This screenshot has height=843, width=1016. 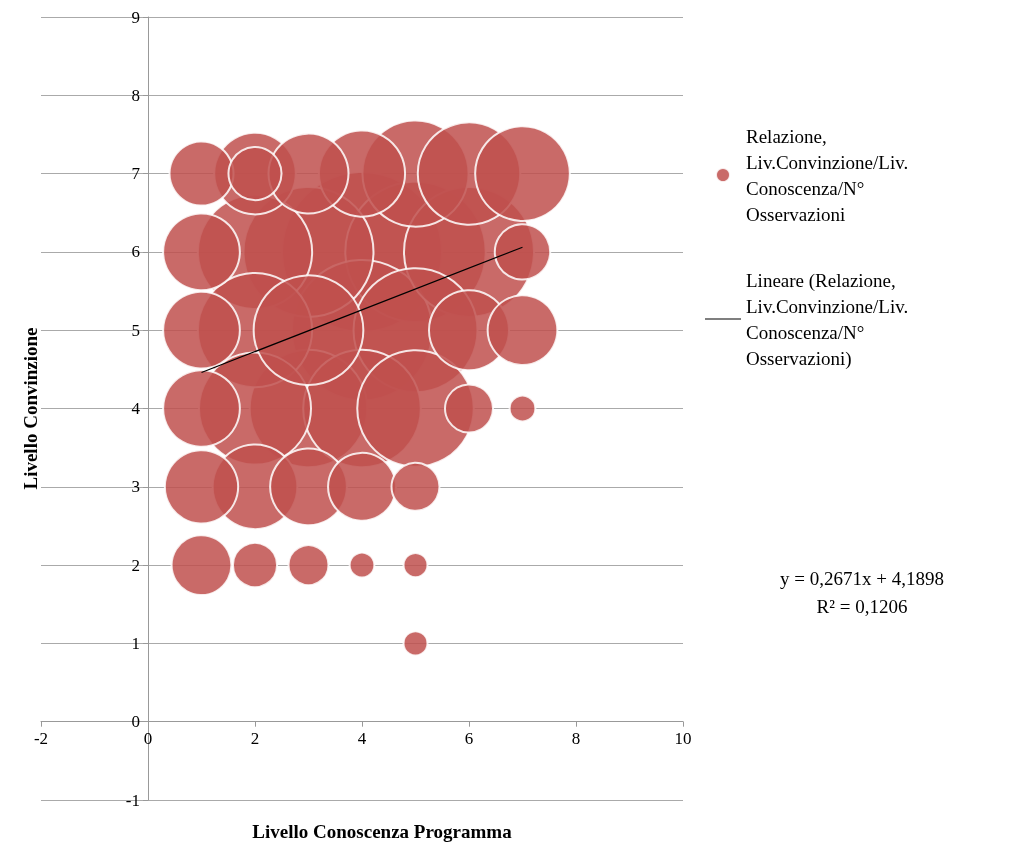 What do you see at coordinates (136, 408) in the screenshot?
I see `y-tick-label: 4` at bounding box center [136, 408].